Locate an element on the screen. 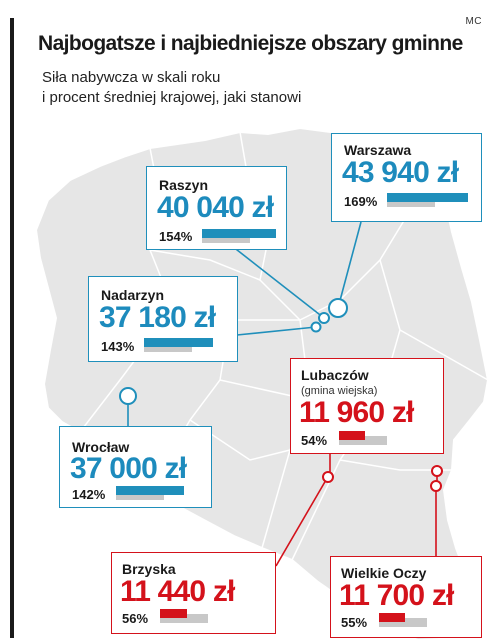 The width and height of the screenshot is (498, 642). card-nadarzyn: Nadarzyn 37 180 zł 143% is located at coordinates (163, 319).